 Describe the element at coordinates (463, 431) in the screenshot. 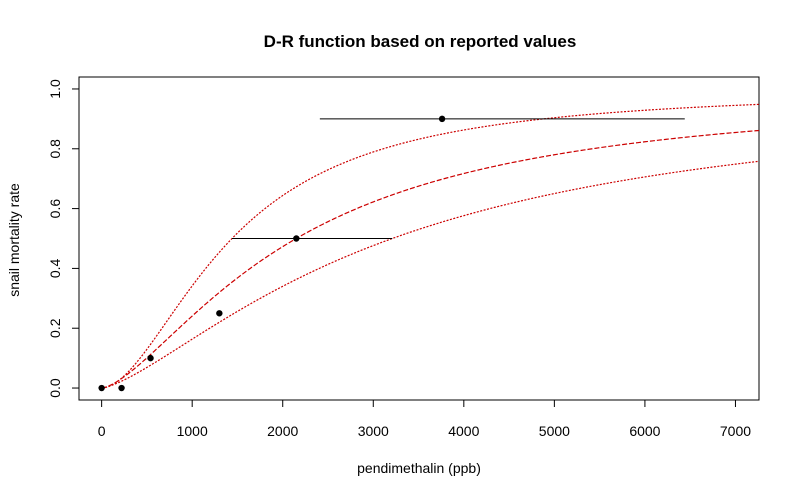

I see `x-tick-label: 4000` at that location.